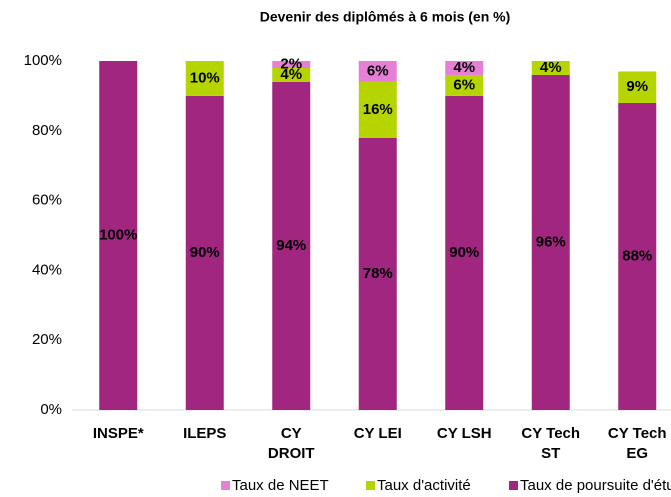 This screenshot has width=671, height=497. What do you see at coordinates (280, 485) in the screenshot?
I see `legend-label: Taux de NEET` at bounding box center [280, 485].